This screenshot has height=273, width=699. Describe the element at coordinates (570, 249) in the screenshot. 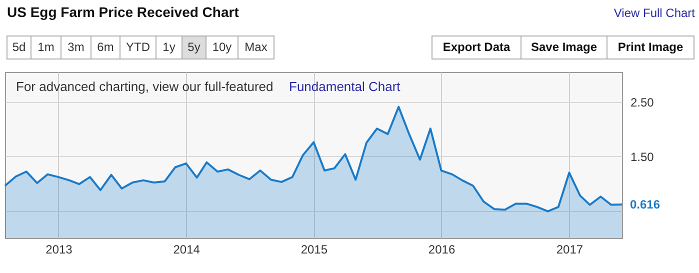

I see `x-tick-label: 2017` at that location.